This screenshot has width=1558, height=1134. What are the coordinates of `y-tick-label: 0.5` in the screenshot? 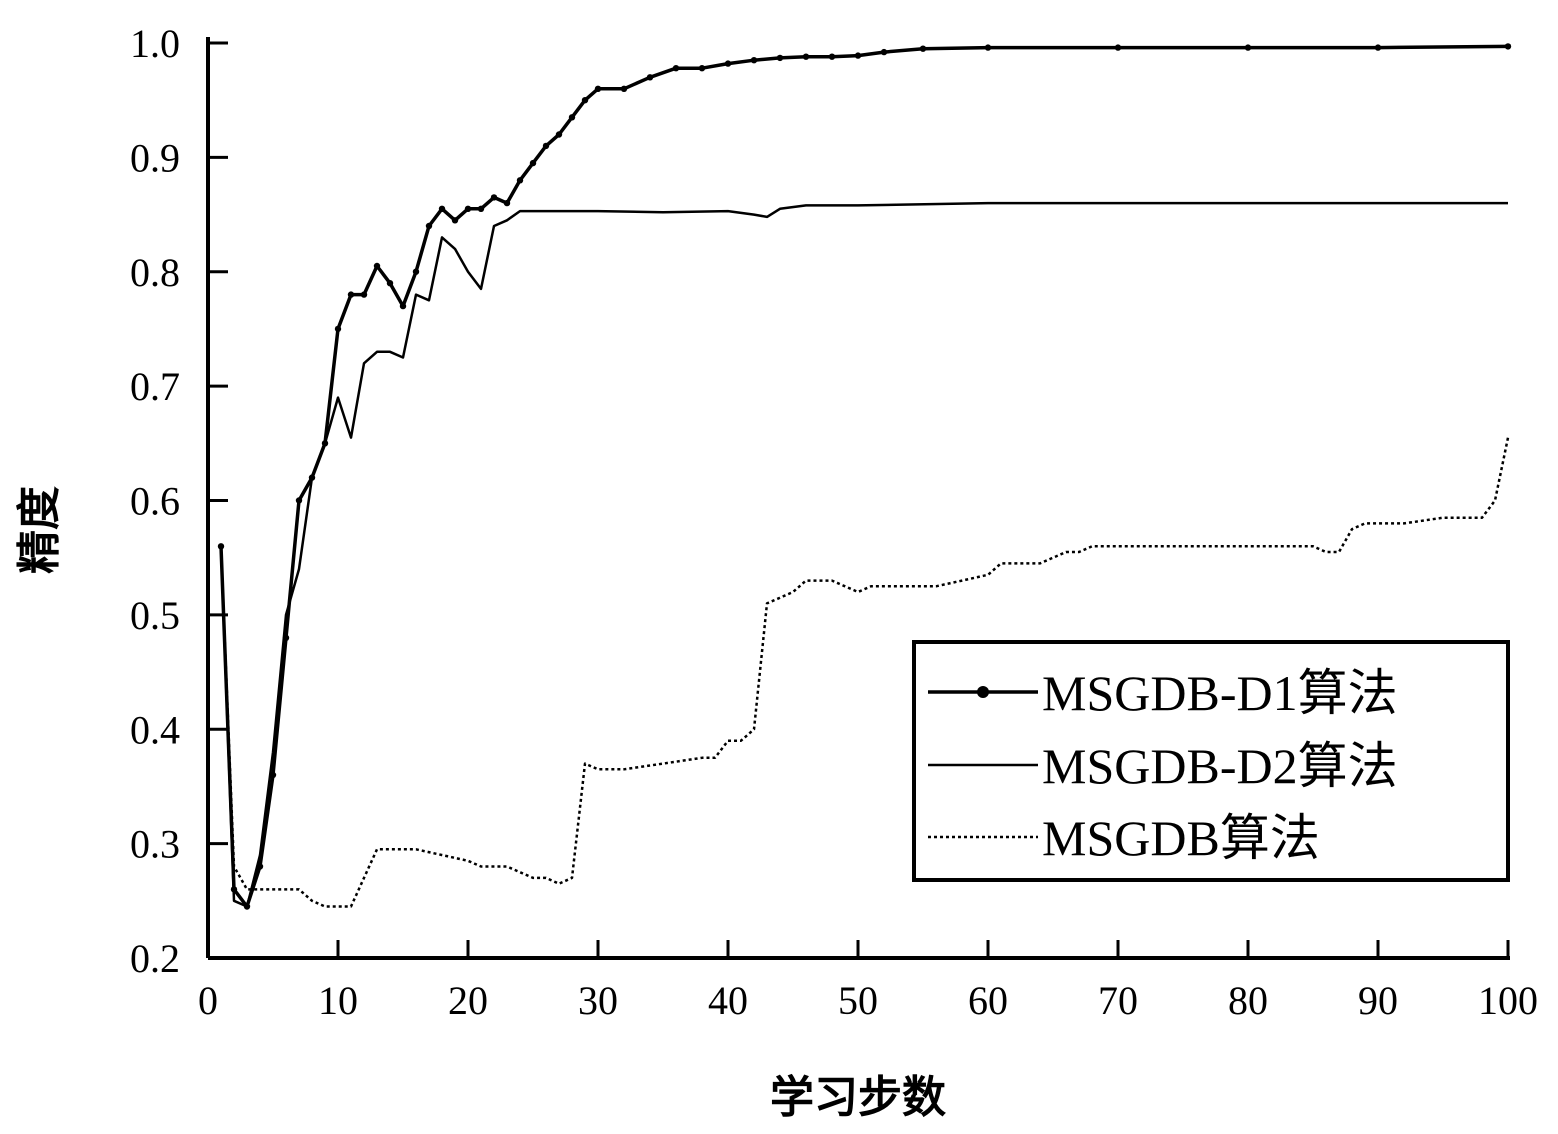 It's located at (155, 615).